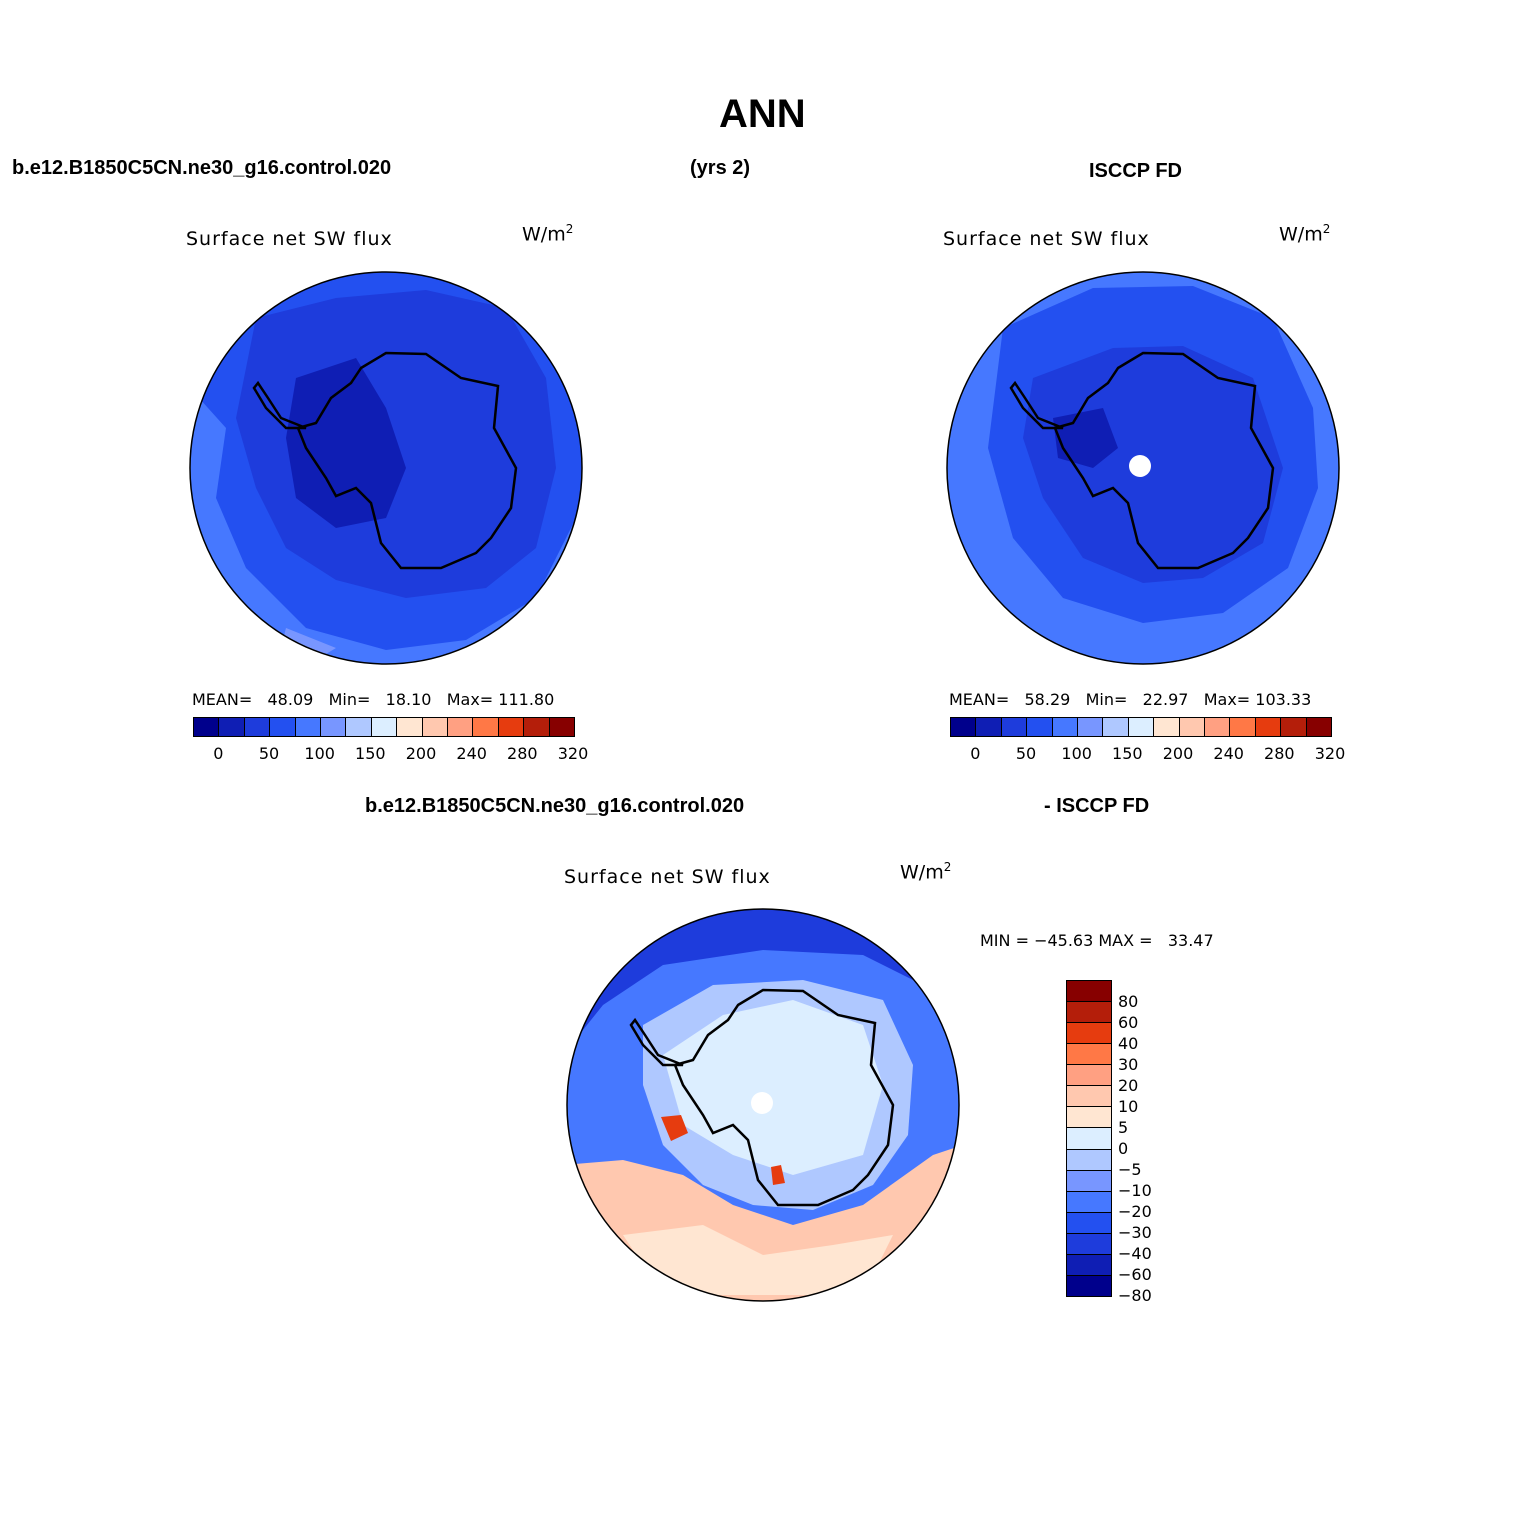  Describe the element at coordinates (346, 443) in the screenshot. I see `model-ocean-deep` at that location.